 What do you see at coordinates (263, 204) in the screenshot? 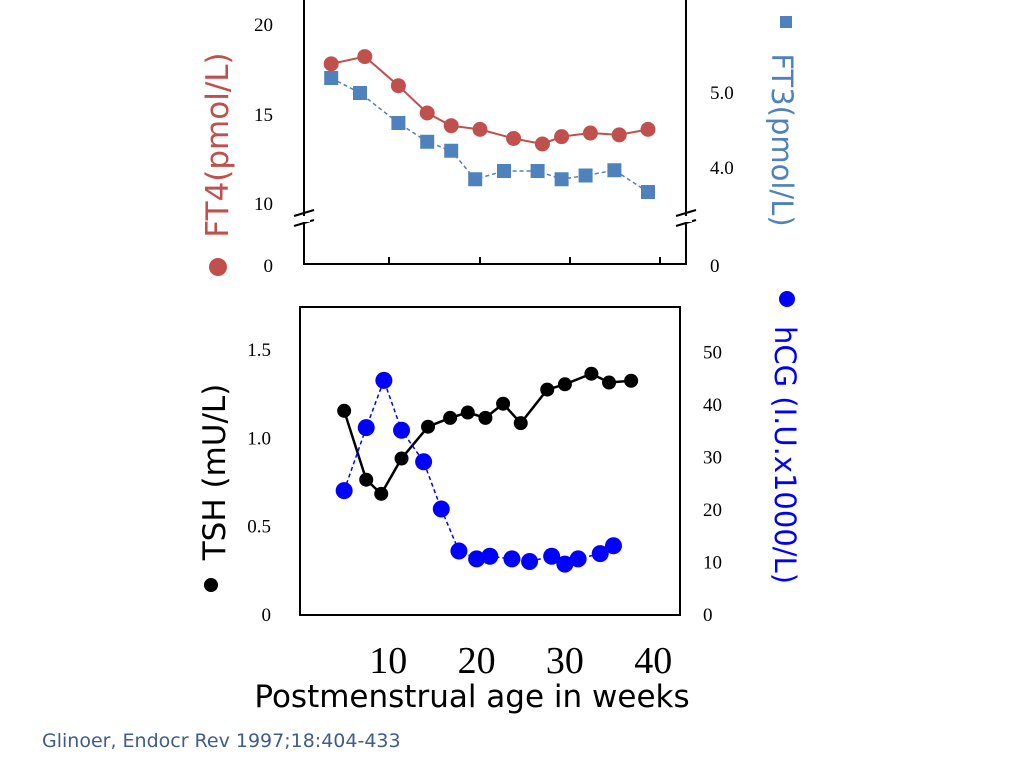
I see `top-left-tick-10: 10` at bounding box center [263, 204].